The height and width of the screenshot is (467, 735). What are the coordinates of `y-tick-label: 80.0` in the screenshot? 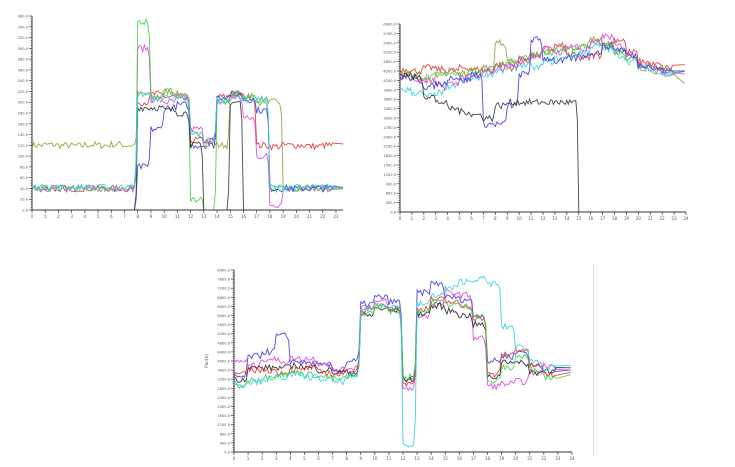 It's located at (24, 167).